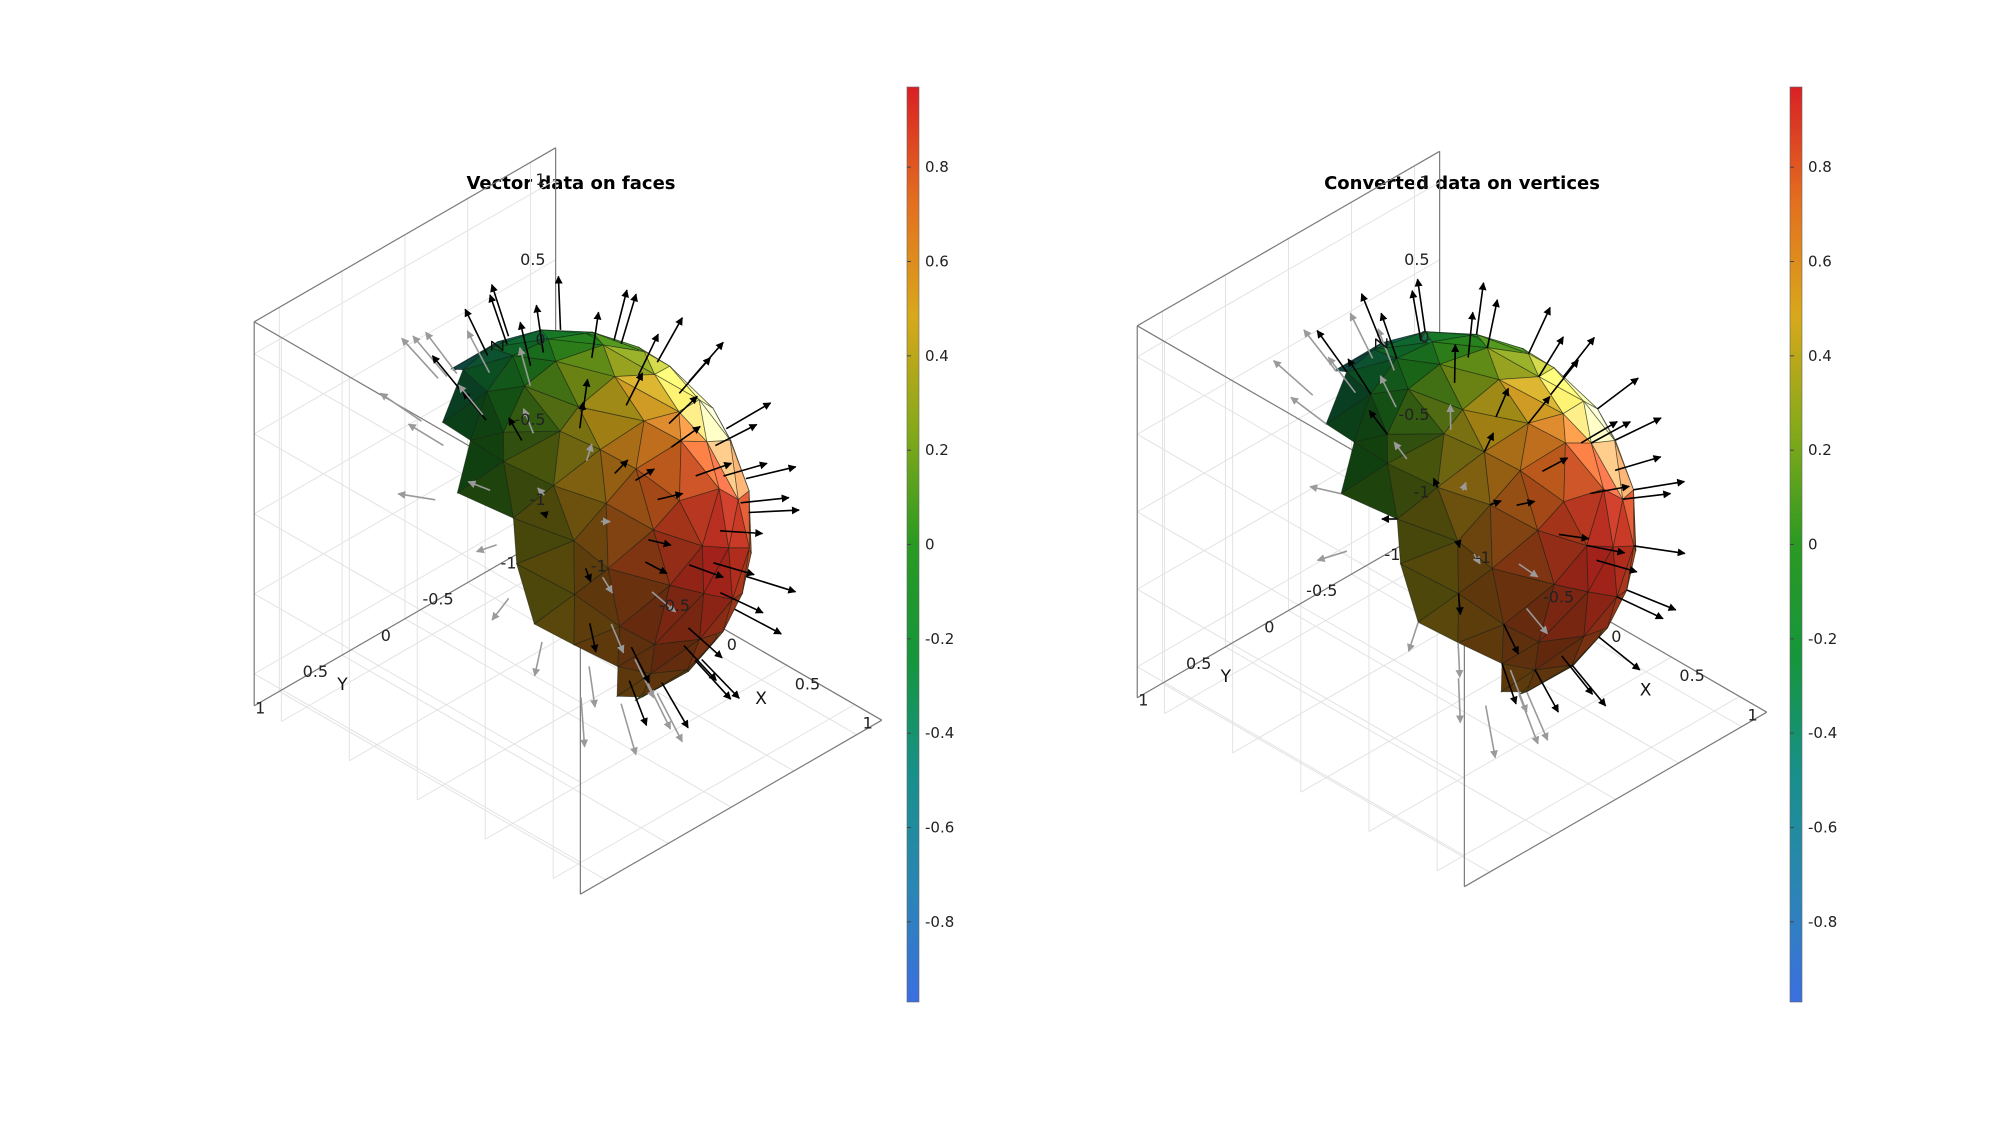 This screenshot has height=1121, width=2000. I want to click on colorbar-tick-label: 0, so click(1813, 545).